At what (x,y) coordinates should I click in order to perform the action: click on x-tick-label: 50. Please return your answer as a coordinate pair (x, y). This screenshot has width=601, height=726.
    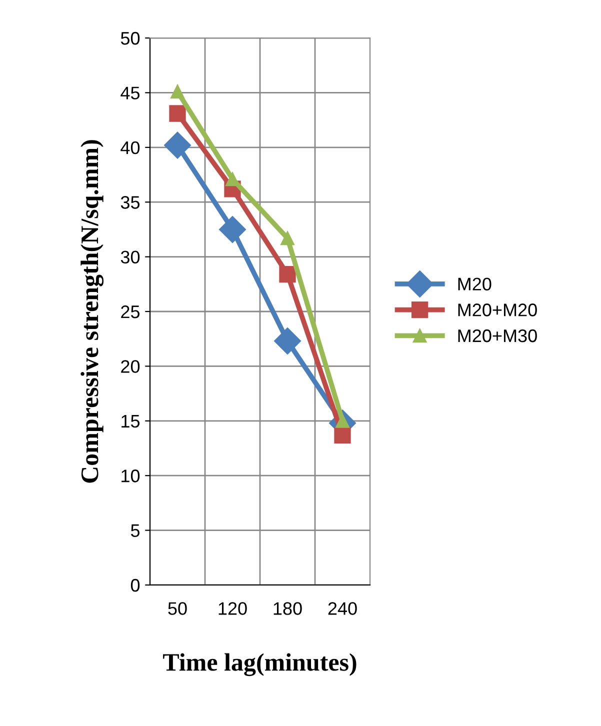
    Looking at the image, I should click on (177, 608).